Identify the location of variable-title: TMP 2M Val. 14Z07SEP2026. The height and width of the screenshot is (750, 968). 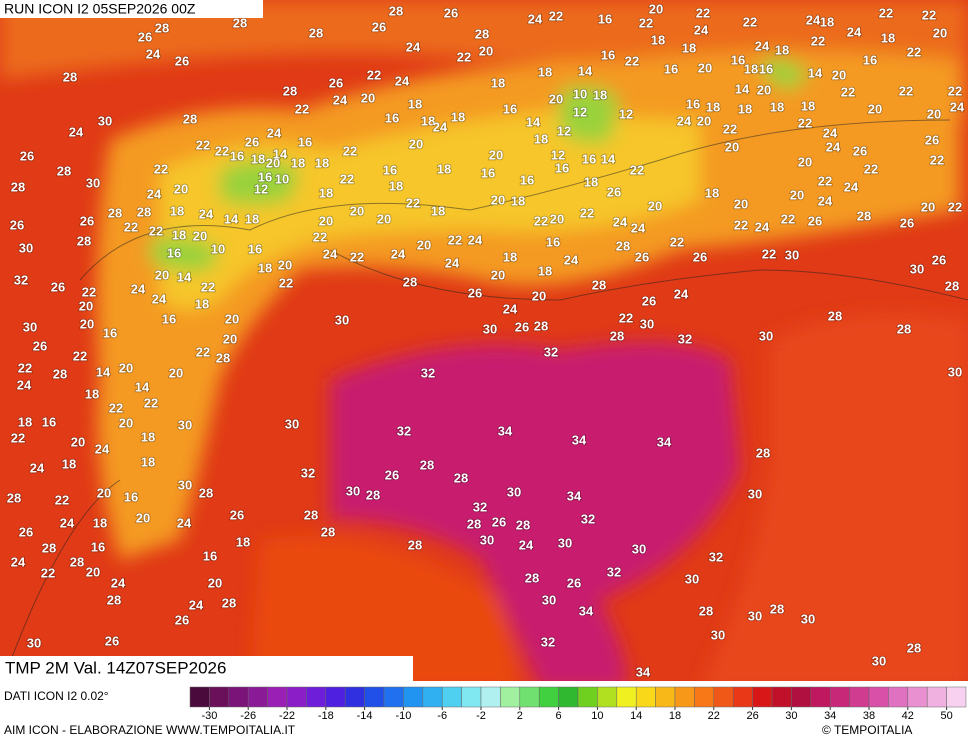
(115, 667).